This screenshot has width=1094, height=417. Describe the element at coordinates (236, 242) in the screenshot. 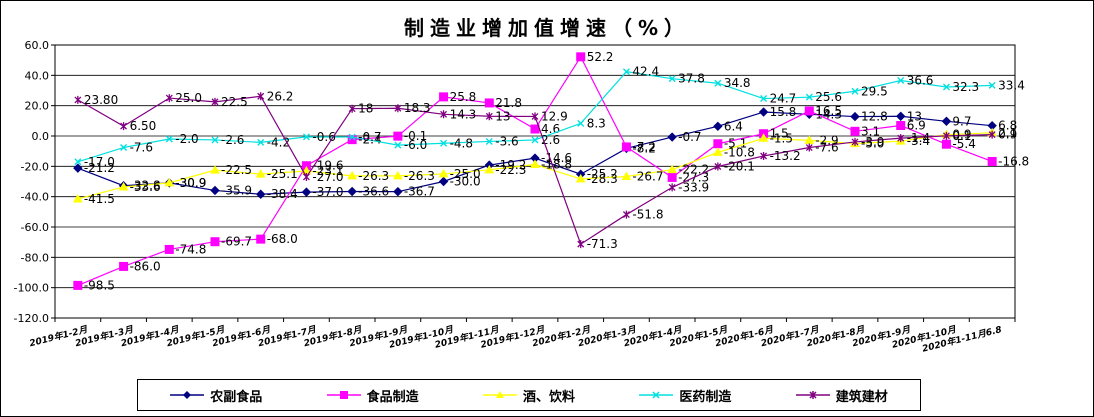

I see `data-label: -69.7` at that location.